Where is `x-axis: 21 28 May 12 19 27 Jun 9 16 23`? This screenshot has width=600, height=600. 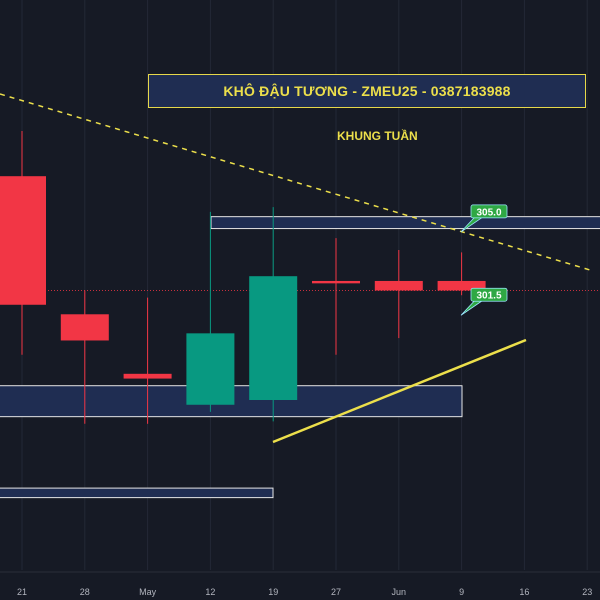
x-axis: 21 28 May 12 19 27 Jun 9 16 23 is located at coordinates (300, 584).